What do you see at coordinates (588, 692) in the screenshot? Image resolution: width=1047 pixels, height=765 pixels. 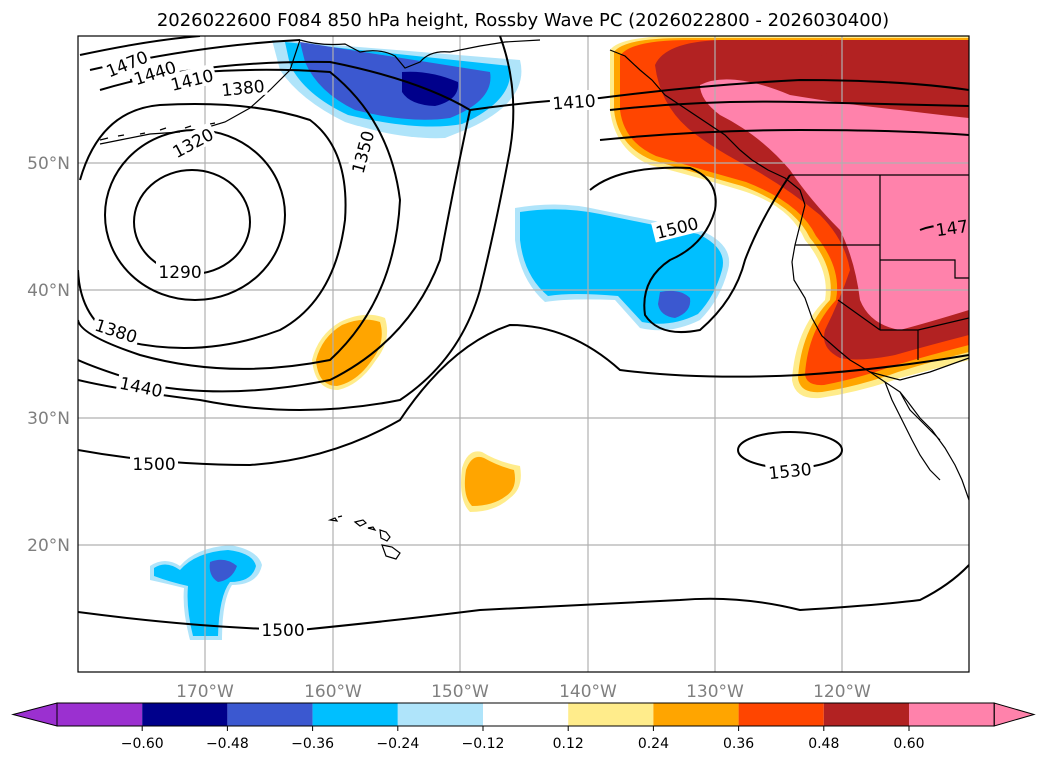 I see `lon-label-140w: 140°W` at bounding box center [588, 692].